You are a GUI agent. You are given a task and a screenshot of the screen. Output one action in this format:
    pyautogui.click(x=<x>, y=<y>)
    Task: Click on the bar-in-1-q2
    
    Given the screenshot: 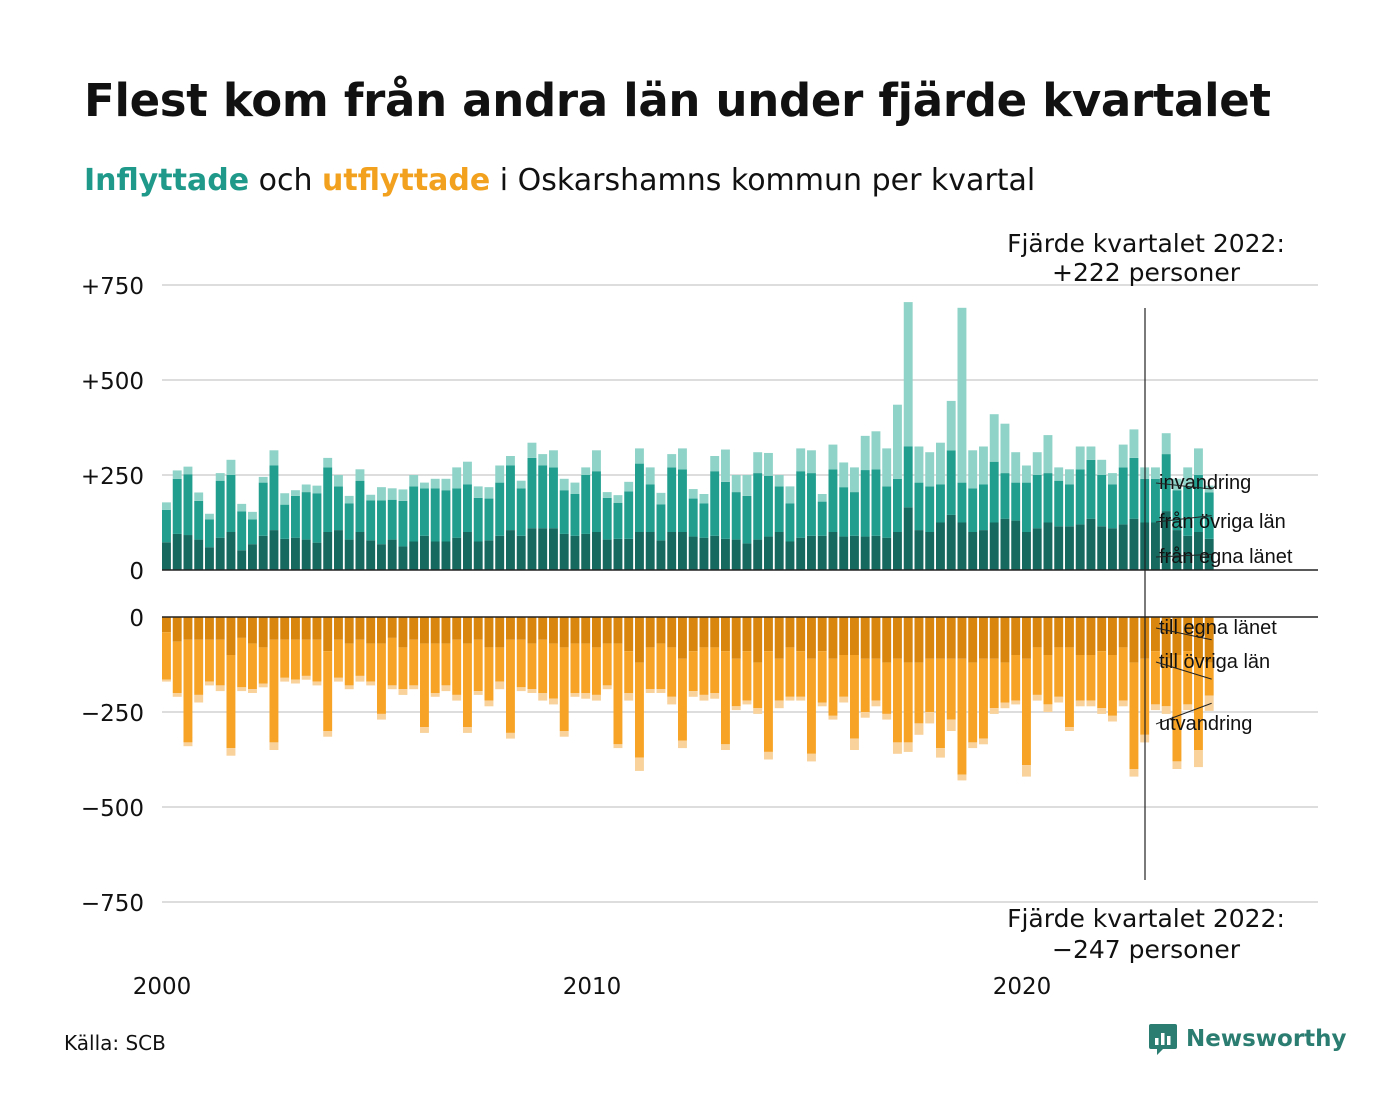 What is the action you would take?
    pyautogui.click(x=188, y=552)
    